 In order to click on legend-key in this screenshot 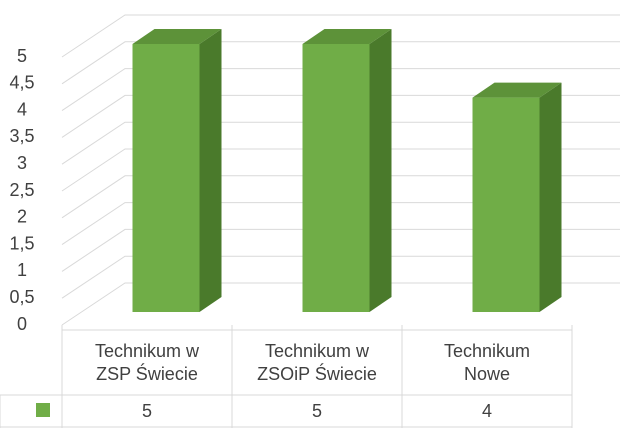, I will do `click(43, 410)`.